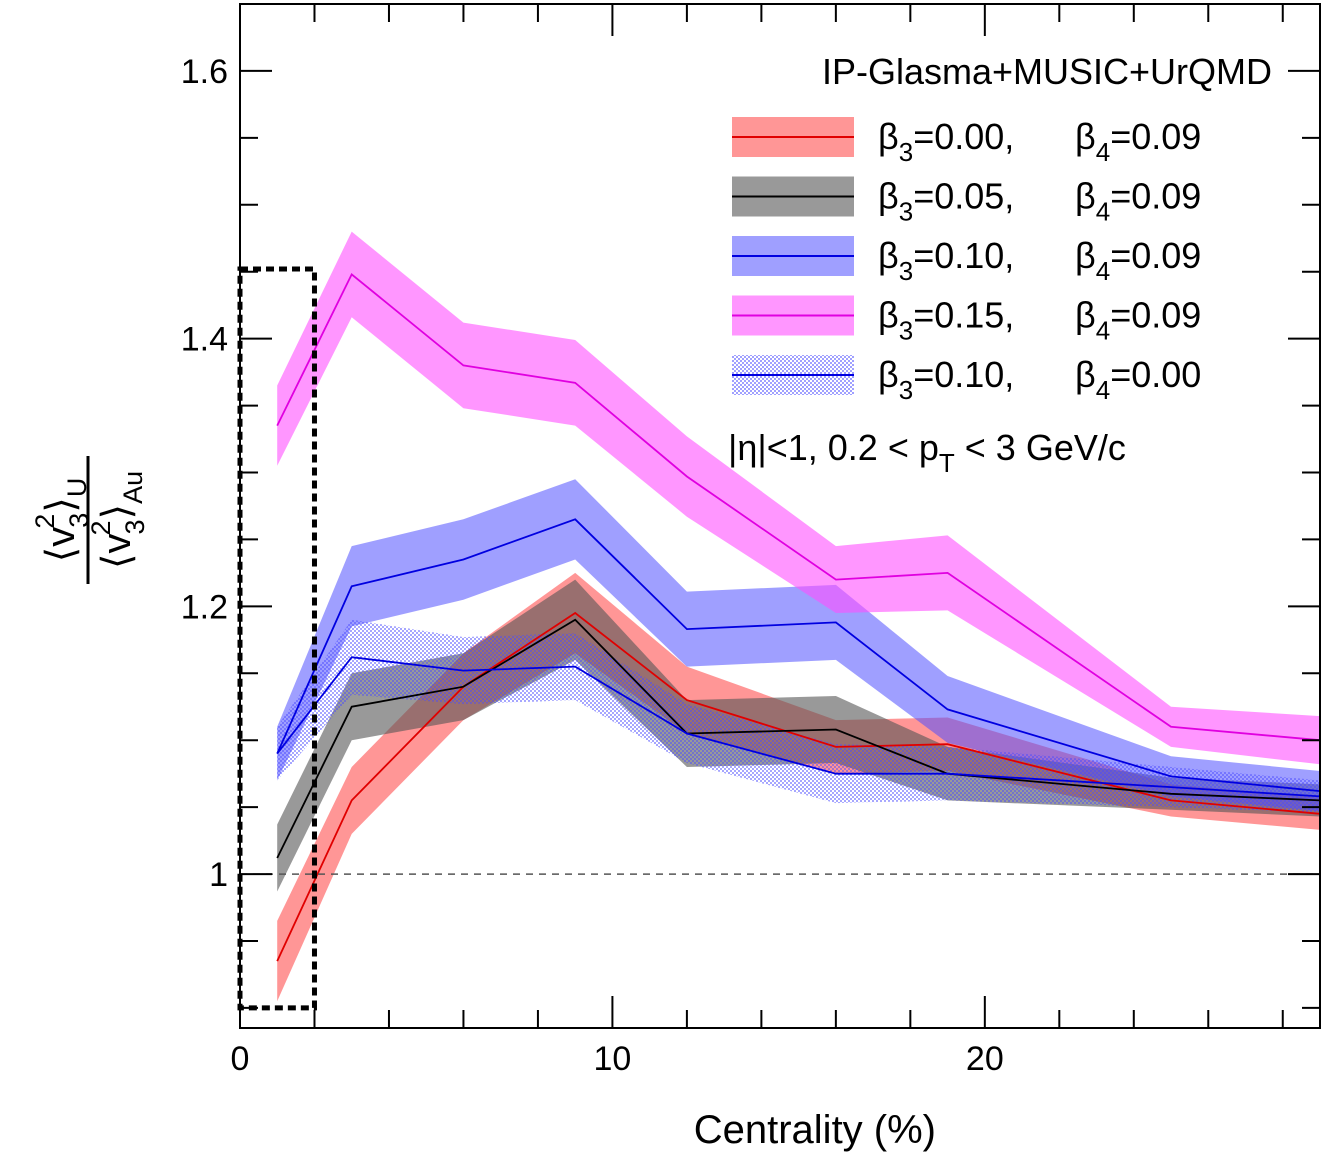 The height and width of the screenshot is (1161, 1328). I want to click on legend-entry: β3=0.00, β4=0.09, so click(966, 141).